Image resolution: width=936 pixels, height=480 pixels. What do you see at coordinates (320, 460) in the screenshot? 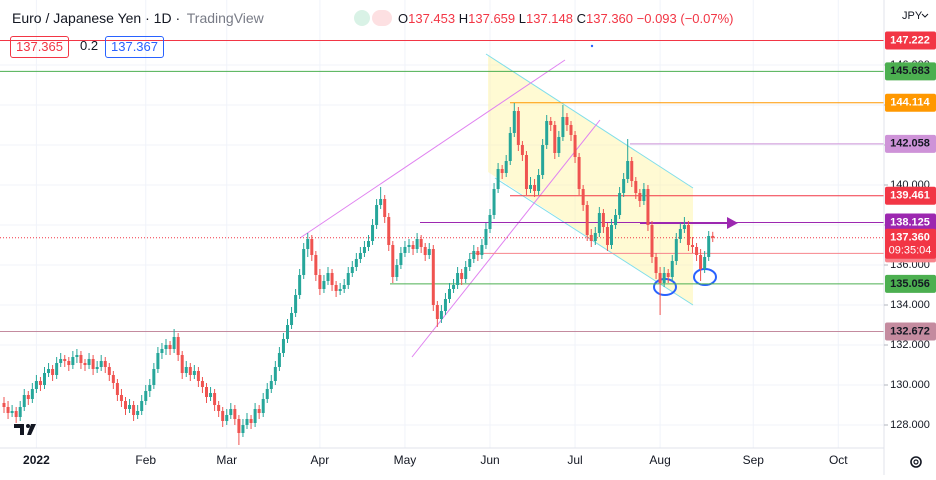
I see `x-tick-label: Apr` at bounding box center [320, 460].